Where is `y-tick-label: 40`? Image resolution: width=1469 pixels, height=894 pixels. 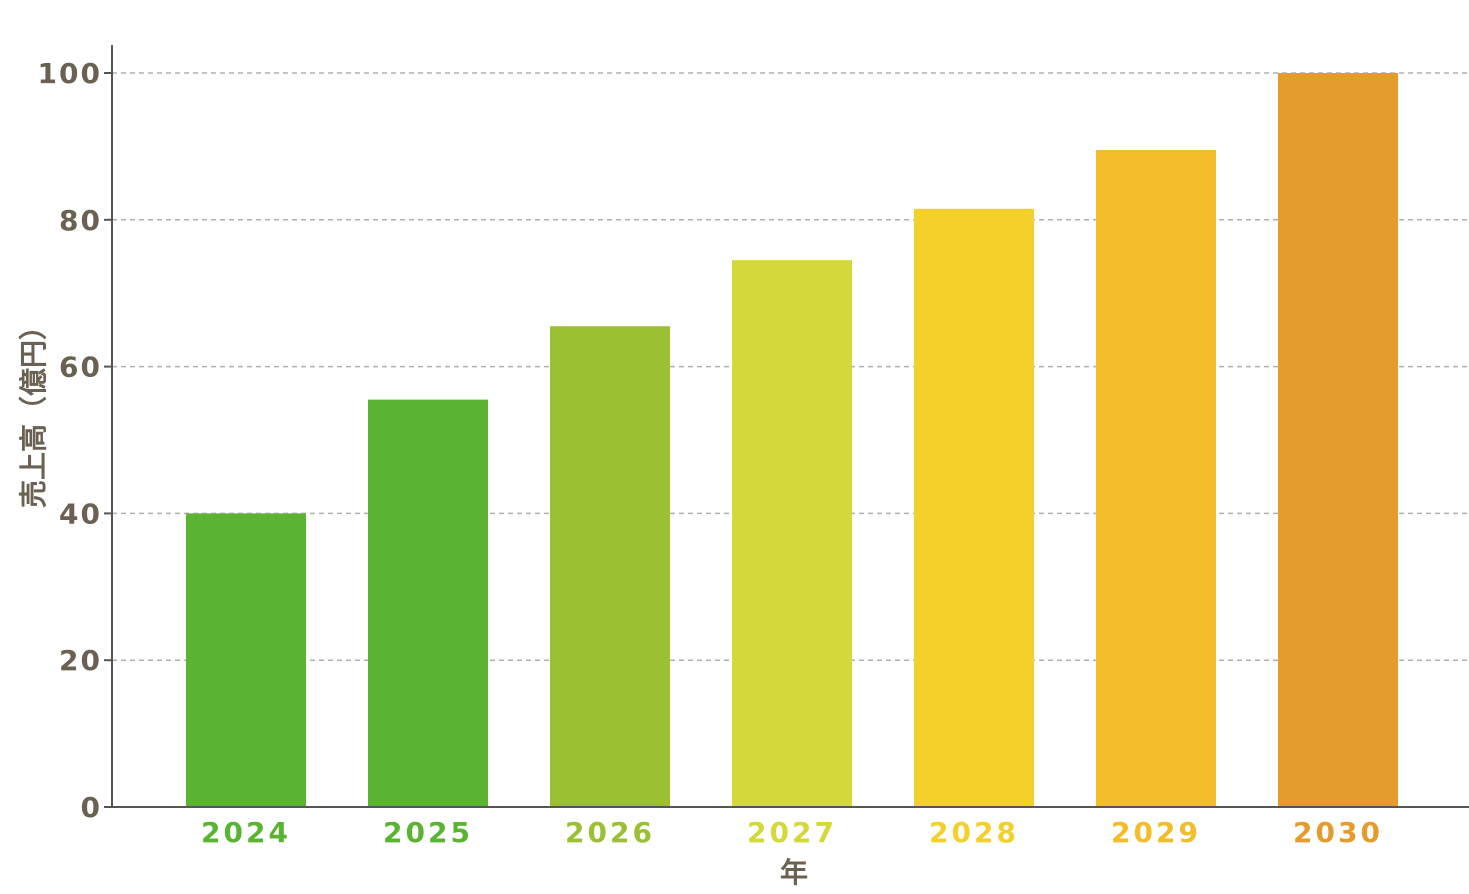
y-tick-label: 40 is located at coordinates (80, 513).